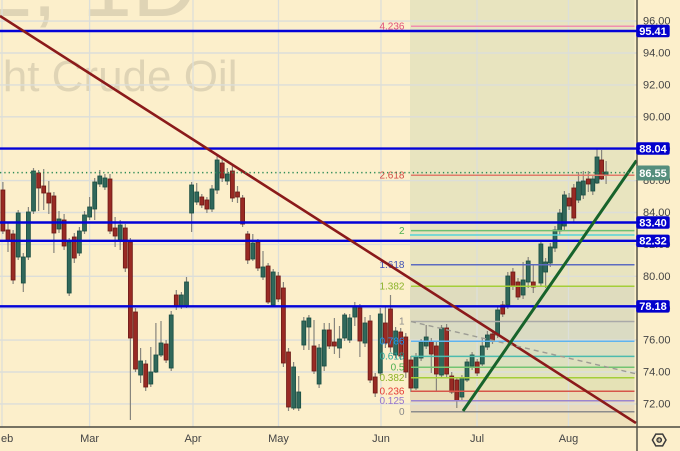  Describe the element at coordinates (657, 86) in the screenshot. I see `svg-text: 92.00` at that location.